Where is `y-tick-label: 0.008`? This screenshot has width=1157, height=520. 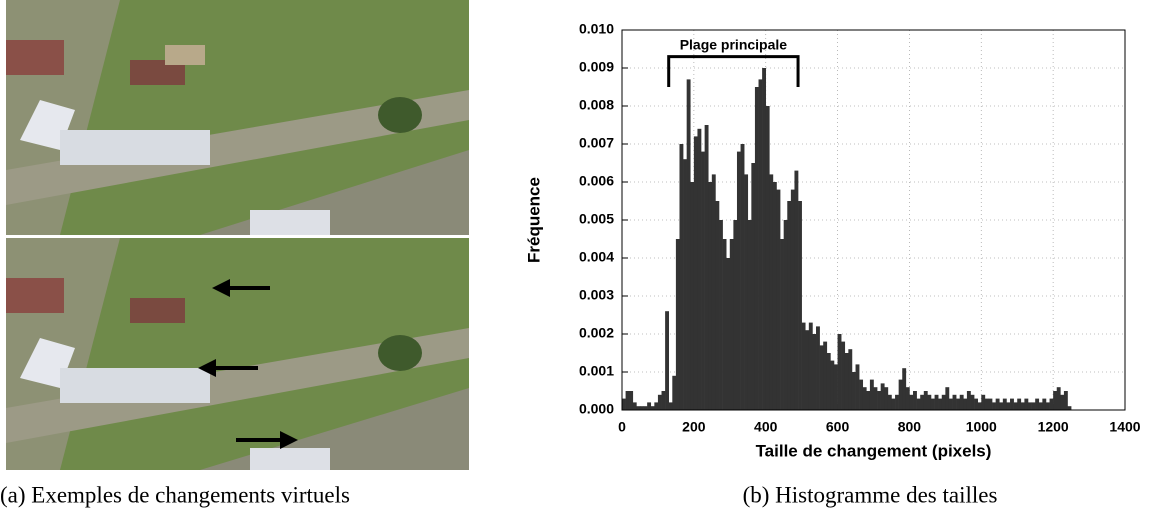 y-tick-label: 0.008 is located at coordinates (596, 105).